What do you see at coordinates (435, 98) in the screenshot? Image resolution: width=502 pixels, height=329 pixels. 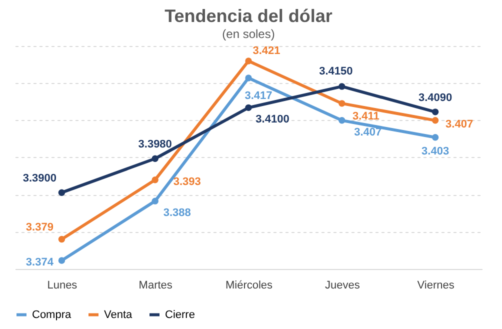 I see `data-label: 3.4090` at bounding box center [435, 98].